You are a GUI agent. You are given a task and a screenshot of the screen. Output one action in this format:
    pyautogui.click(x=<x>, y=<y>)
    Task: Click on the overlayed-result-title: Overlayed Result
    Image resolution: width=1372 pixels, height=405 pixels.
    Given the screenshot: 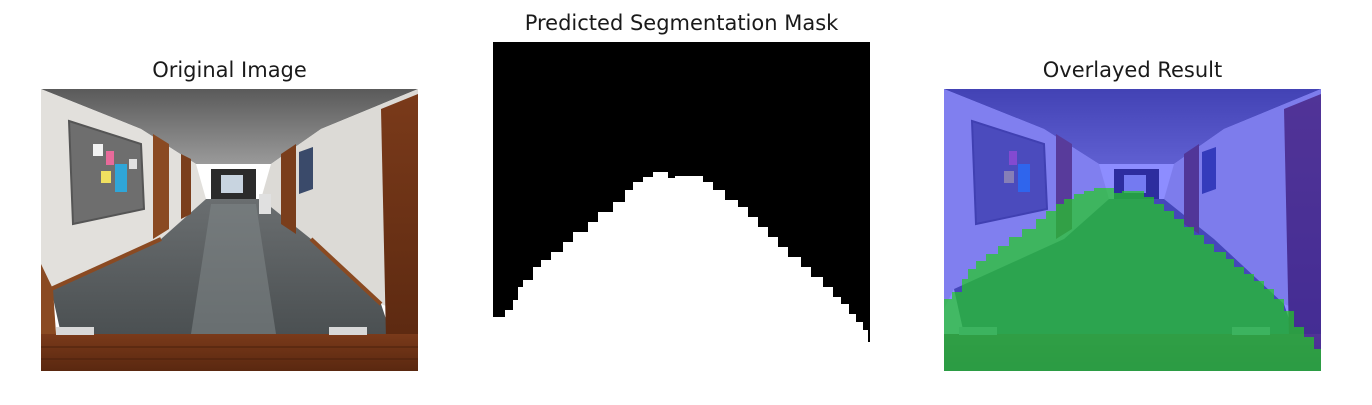 What is the action you would take?
    pyautogui.click(x=1132, y=70)
    